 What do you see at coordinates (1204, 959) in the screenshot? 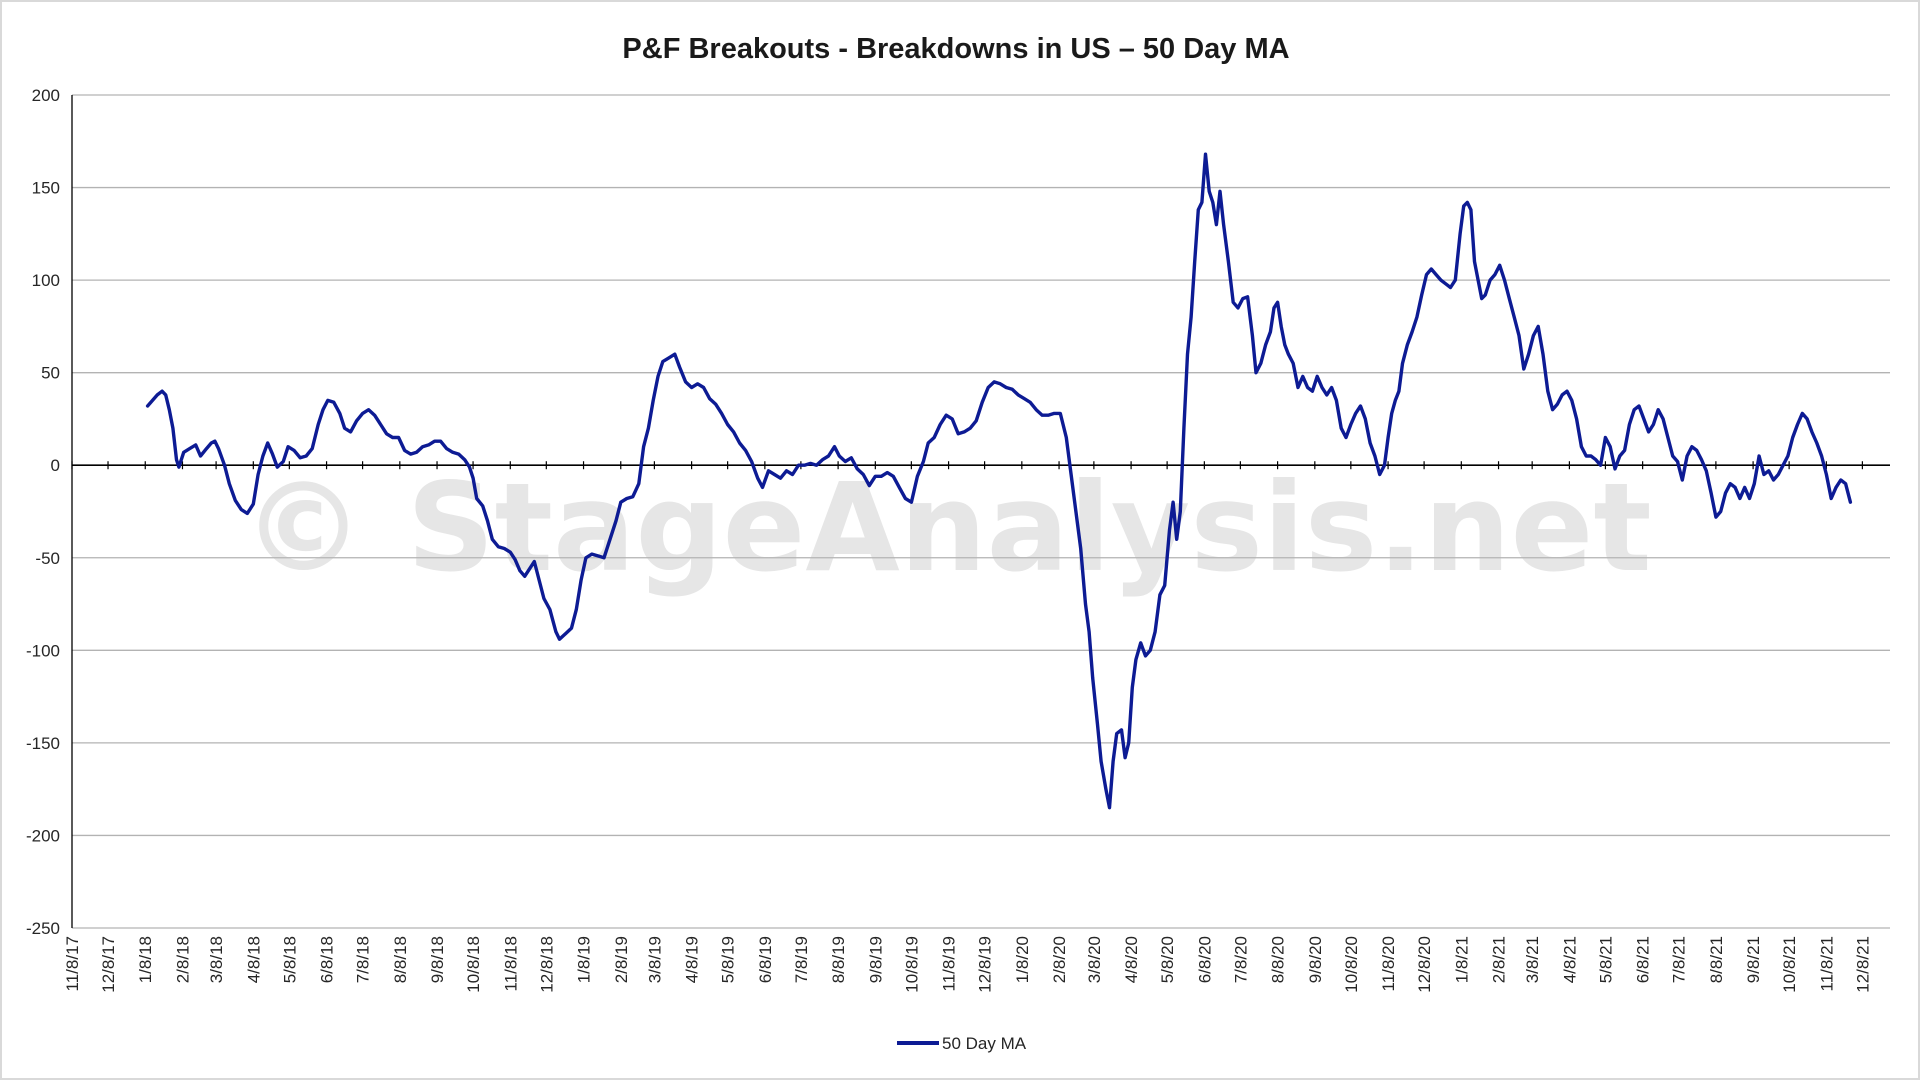
I see `x-tick-label: 6/8/20` at bounding box center [1204, 959].